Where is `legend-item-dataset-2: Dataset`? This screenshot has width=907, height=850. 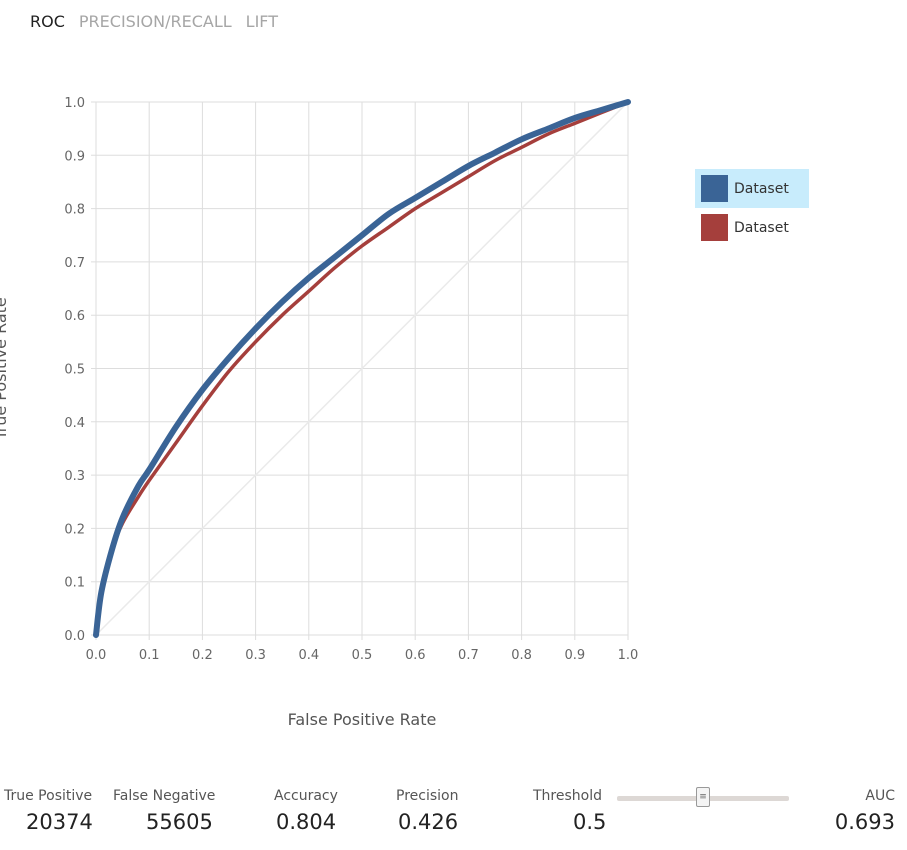
legend-item-dataset-2: Dataset is located at coordinates (752, 227).